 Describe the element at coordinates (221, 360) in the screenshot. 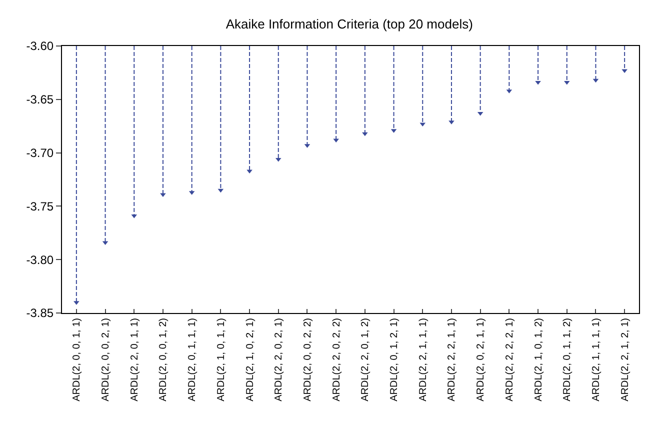

I see `x-tick-label: ARDL(2, 1, 0, 1, 1)` at that location.